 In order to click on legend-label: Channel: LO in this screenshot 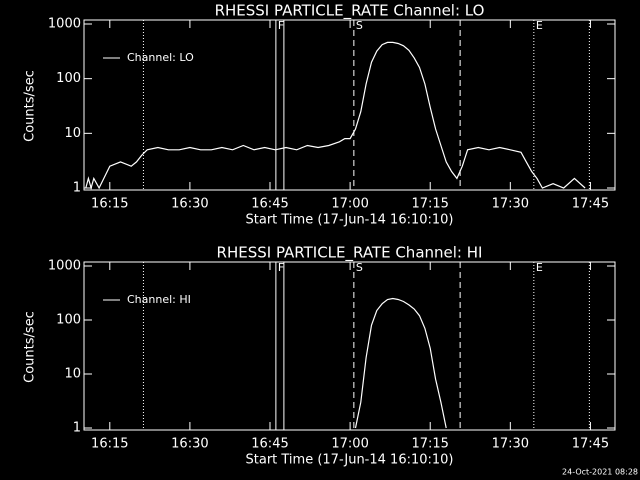, I will do `click(160, 57)`.